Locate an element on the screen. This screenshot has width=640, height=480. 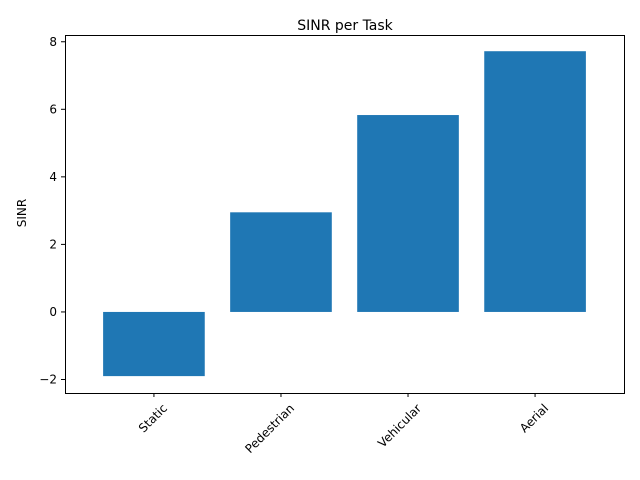
bar-aerial is located at coordinates (535, 181).